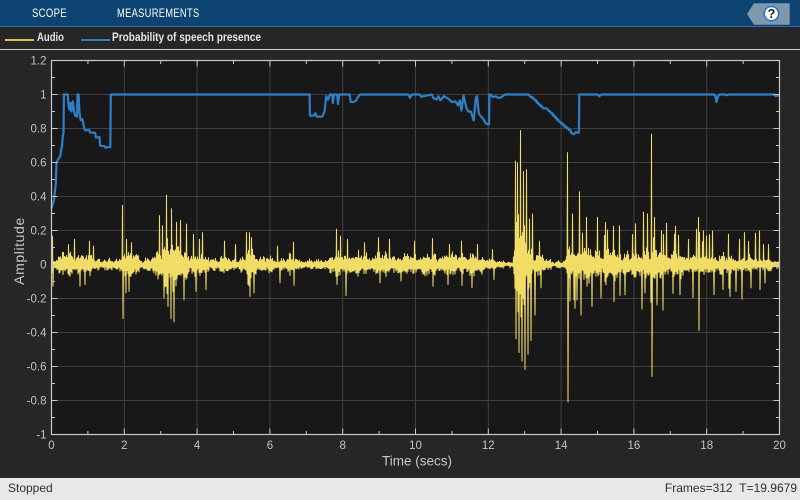 The height and width of the screenshot is (500, 800). What do you see at coordinates (488, 446) in the screenshot?
I see `svg-text: 12` at bounding box center [488, 446].